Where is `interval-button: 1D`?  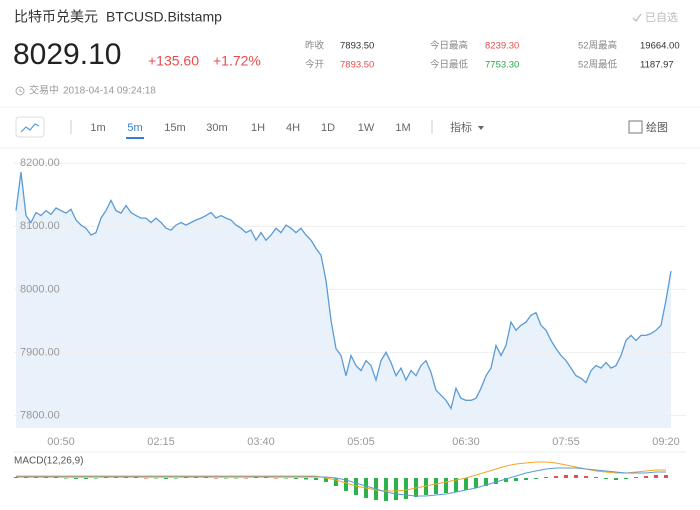
interval-button: 1D is located at coordinates (328, 128).